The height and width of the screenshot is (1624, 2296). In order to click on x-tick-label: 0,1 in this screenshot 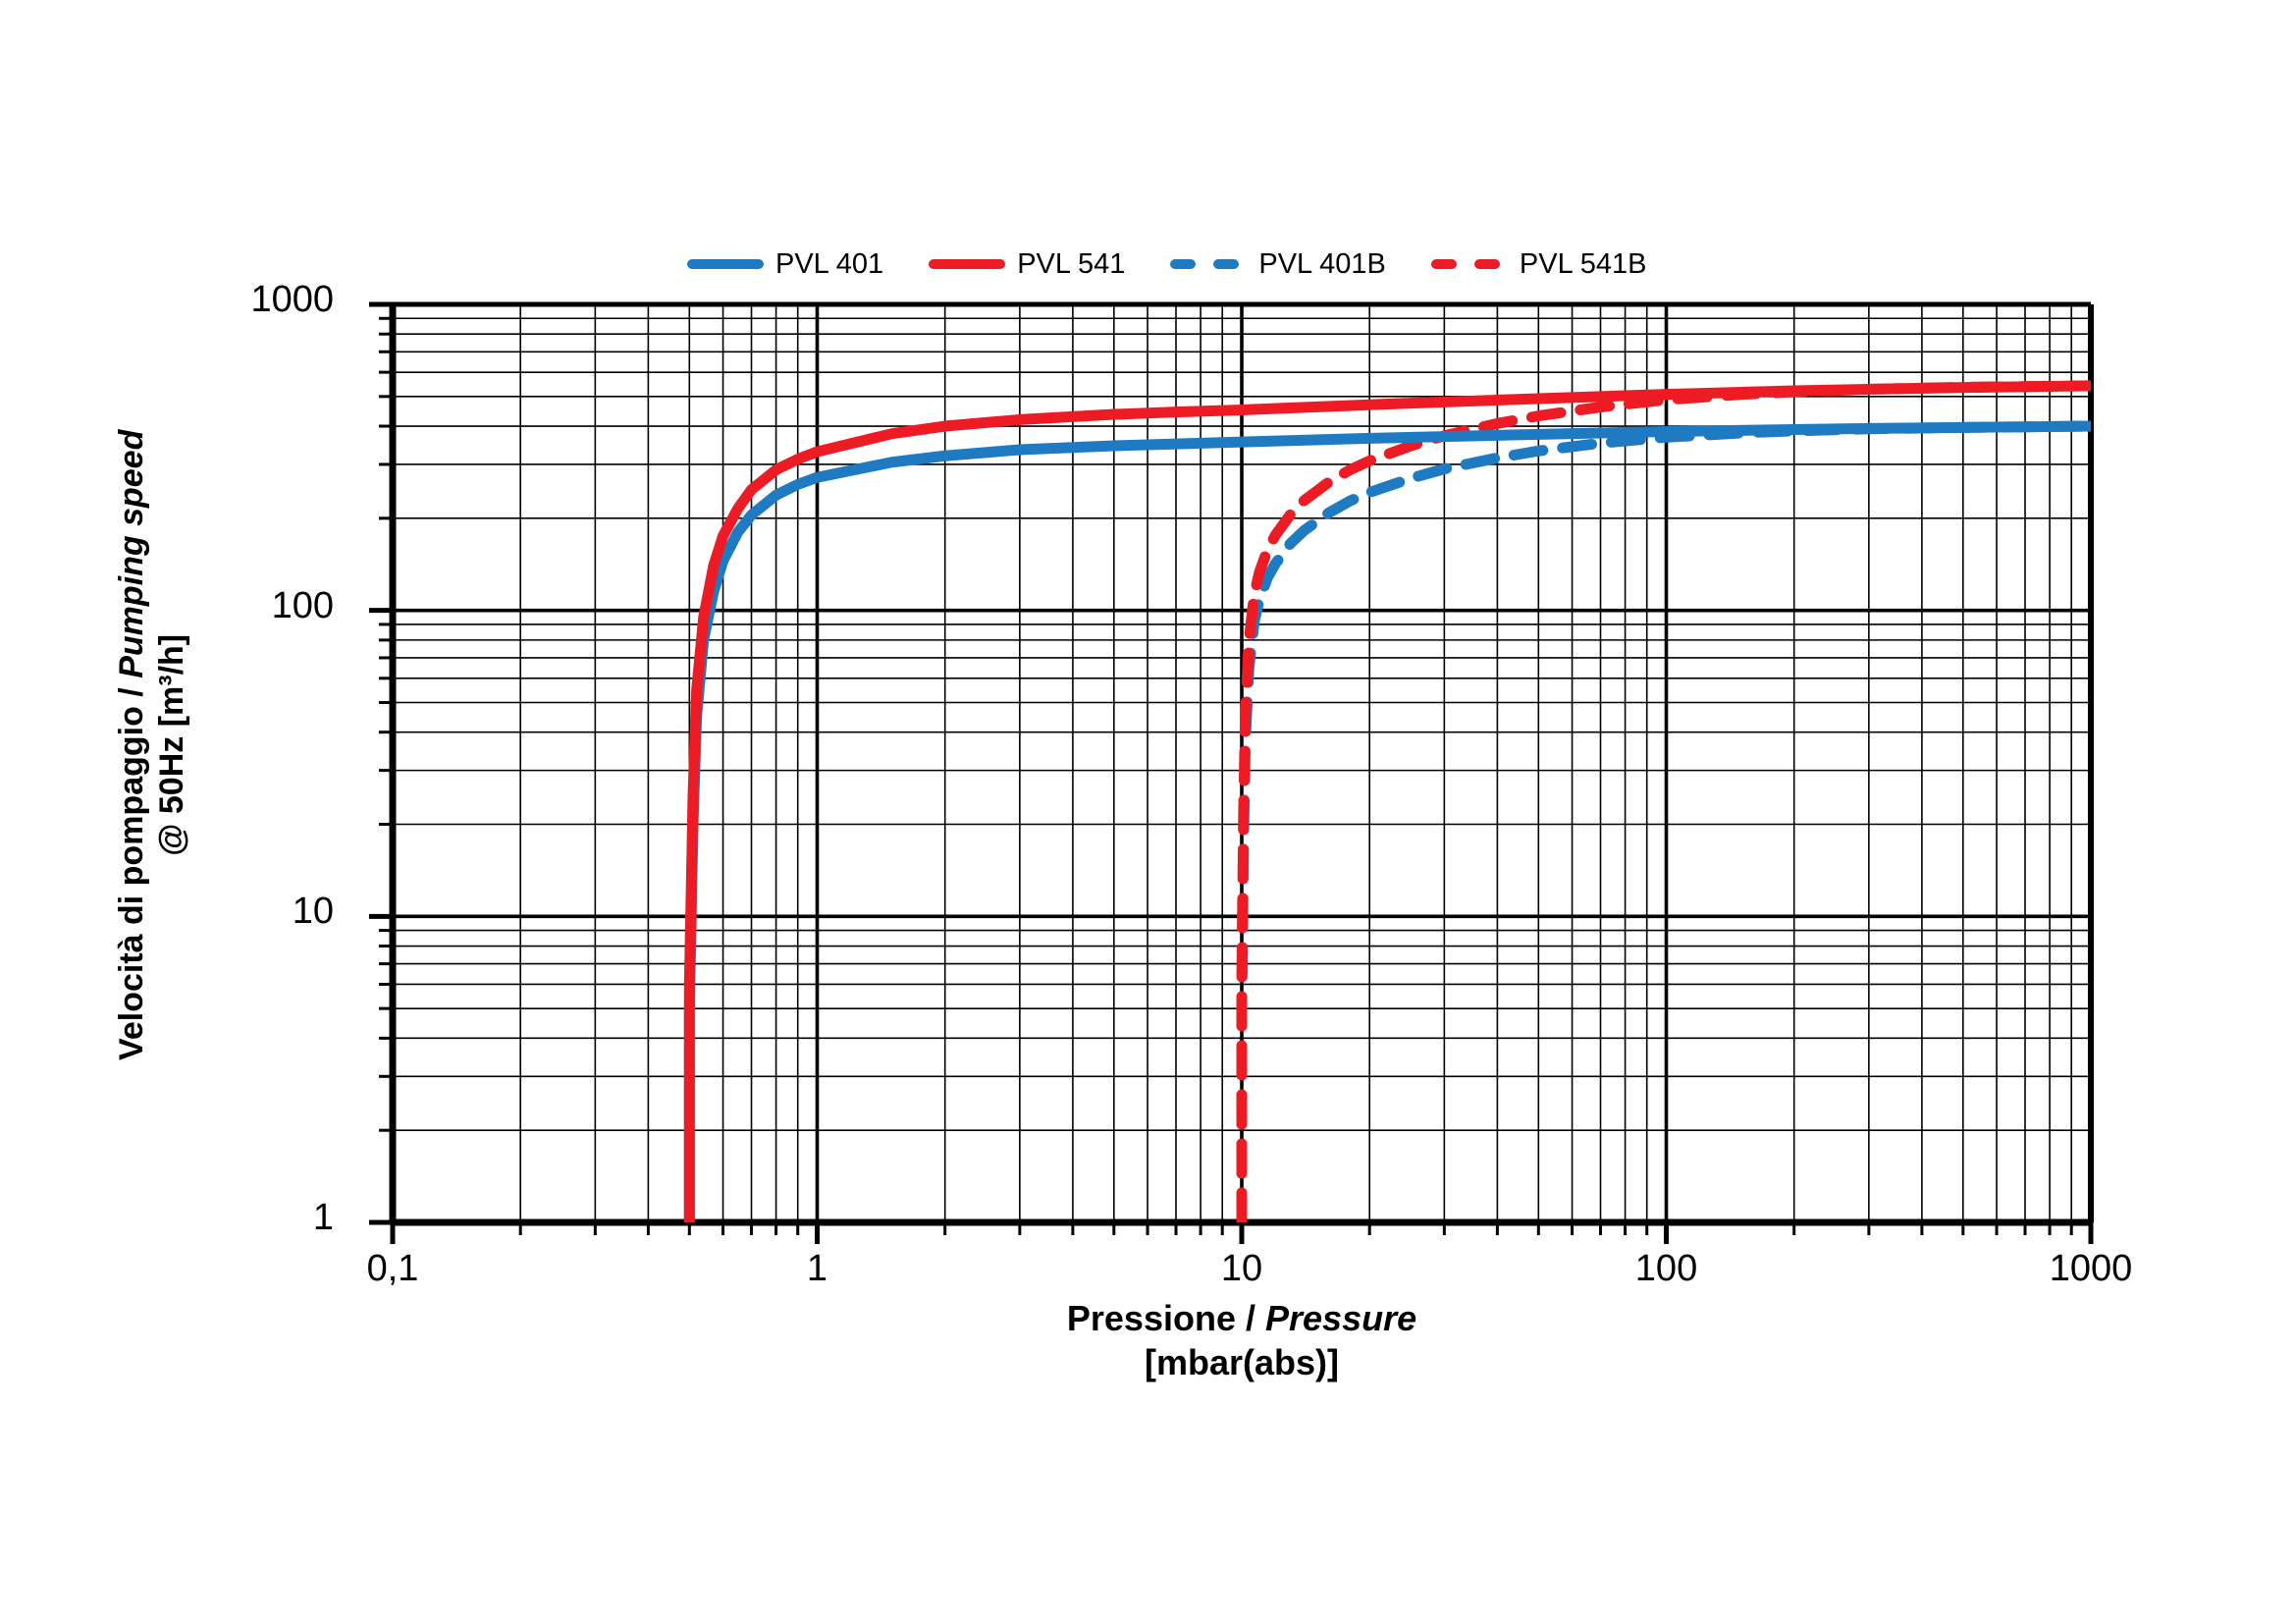, I will do `click(392, 1268)`.